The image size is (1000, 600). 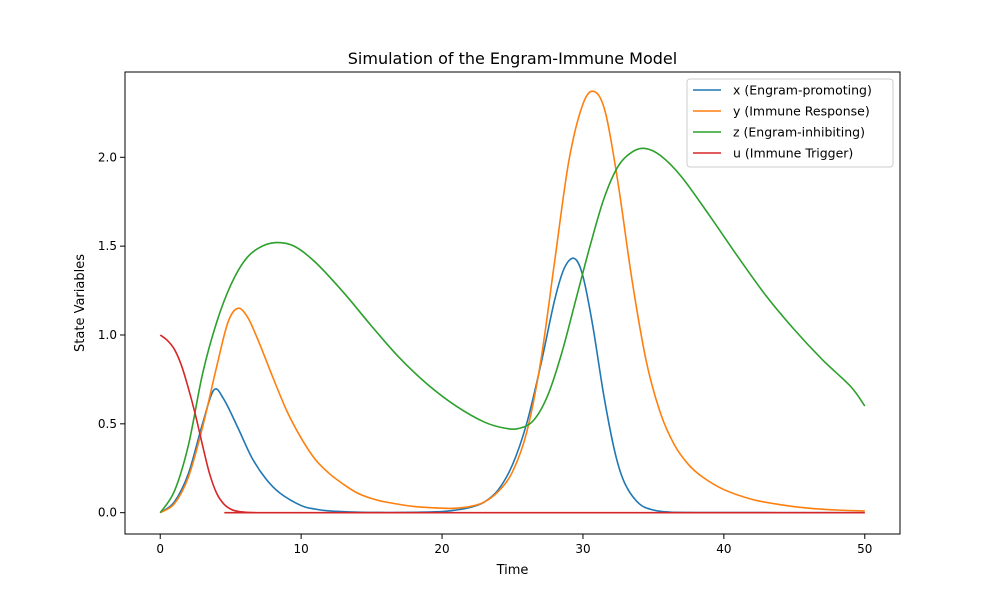 What do you see at coordinates (802, 90) in the screenshot?
I see `legend-label: x (Engram-promoting)` at bounding box center [802, 90].